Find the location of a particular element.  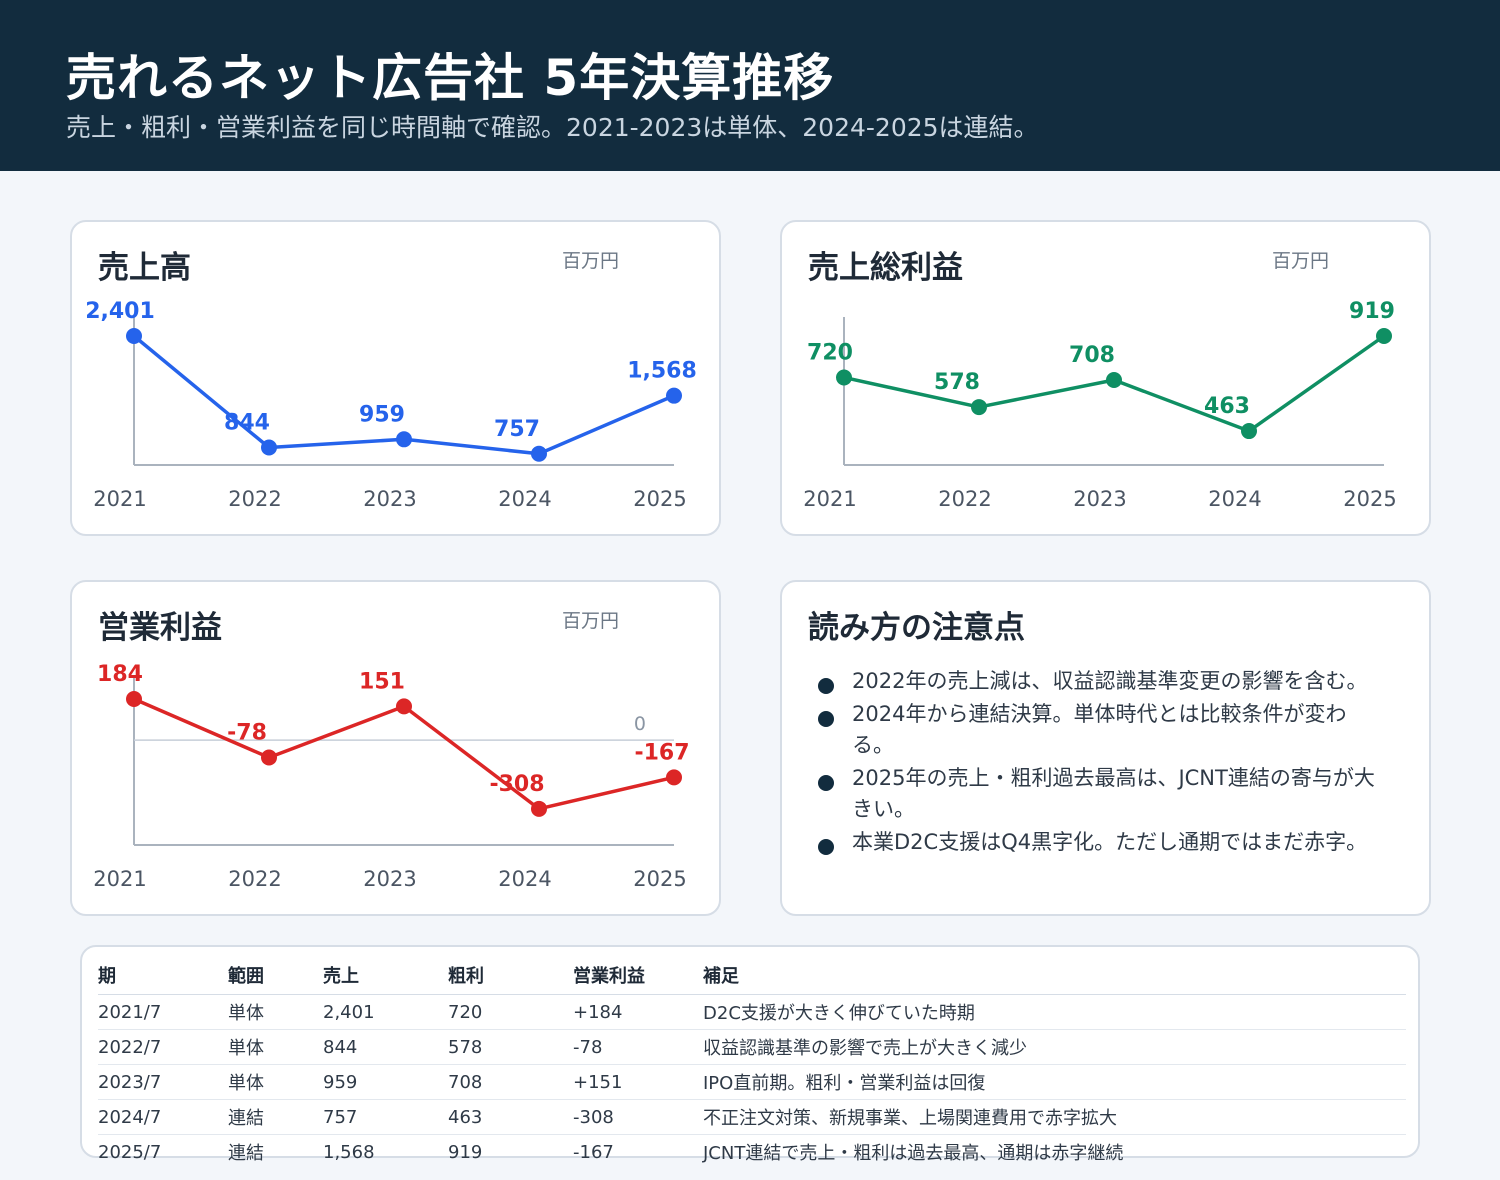

data-label: 757 is located at coordinates (517, 429).